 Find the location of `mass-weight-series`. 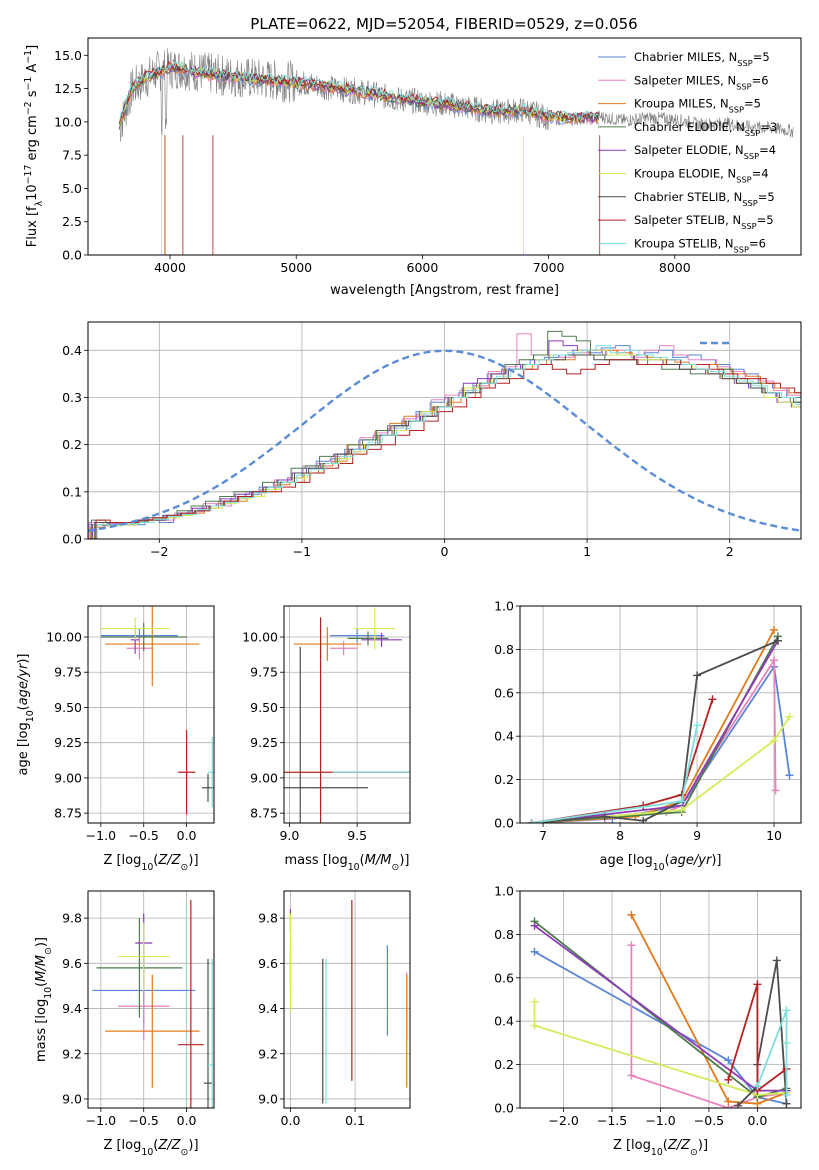

mass-weight-series is located at coordinates (757, 1037).